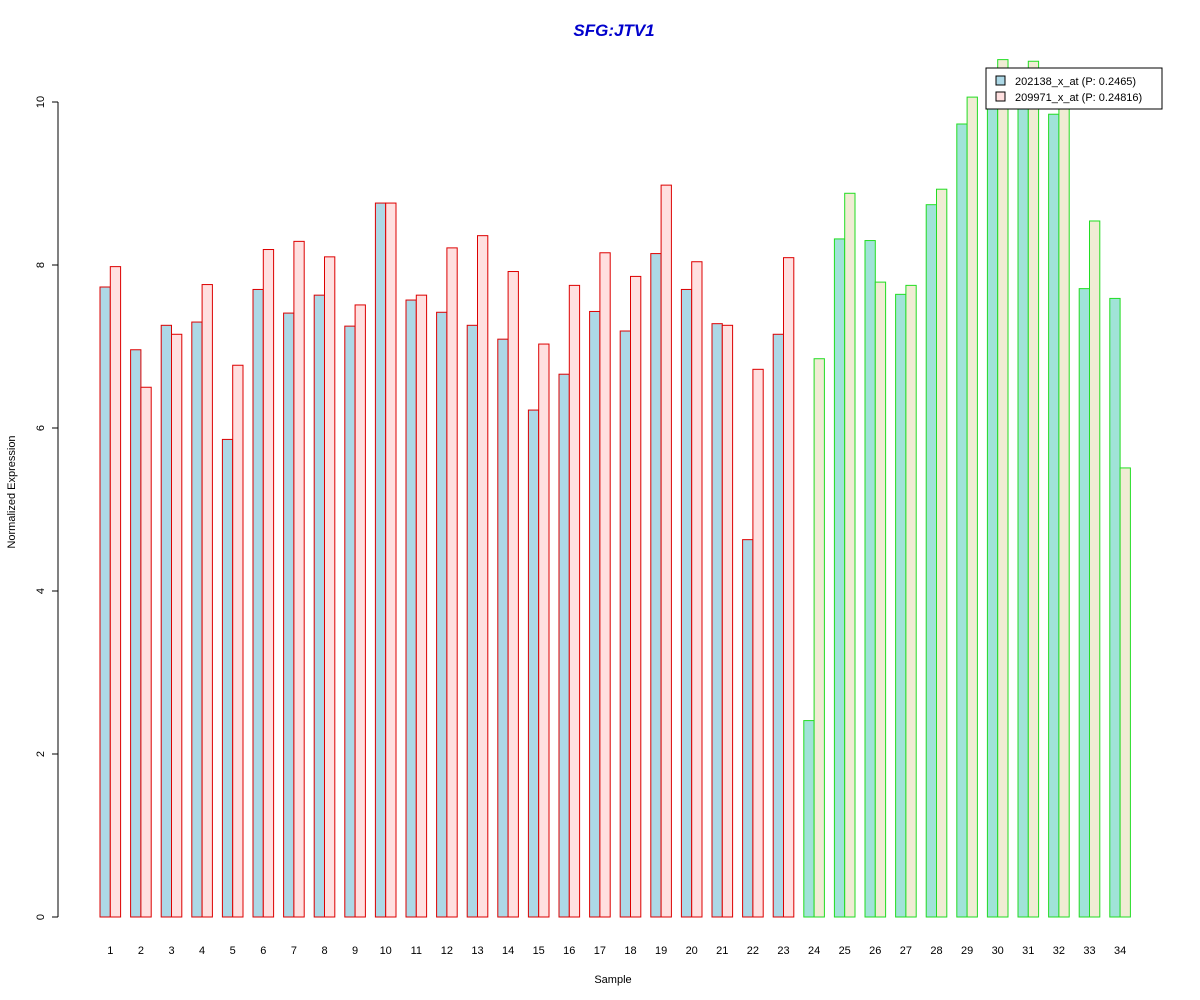  I want to click on x-tick-label: 27, so click(906, 951).